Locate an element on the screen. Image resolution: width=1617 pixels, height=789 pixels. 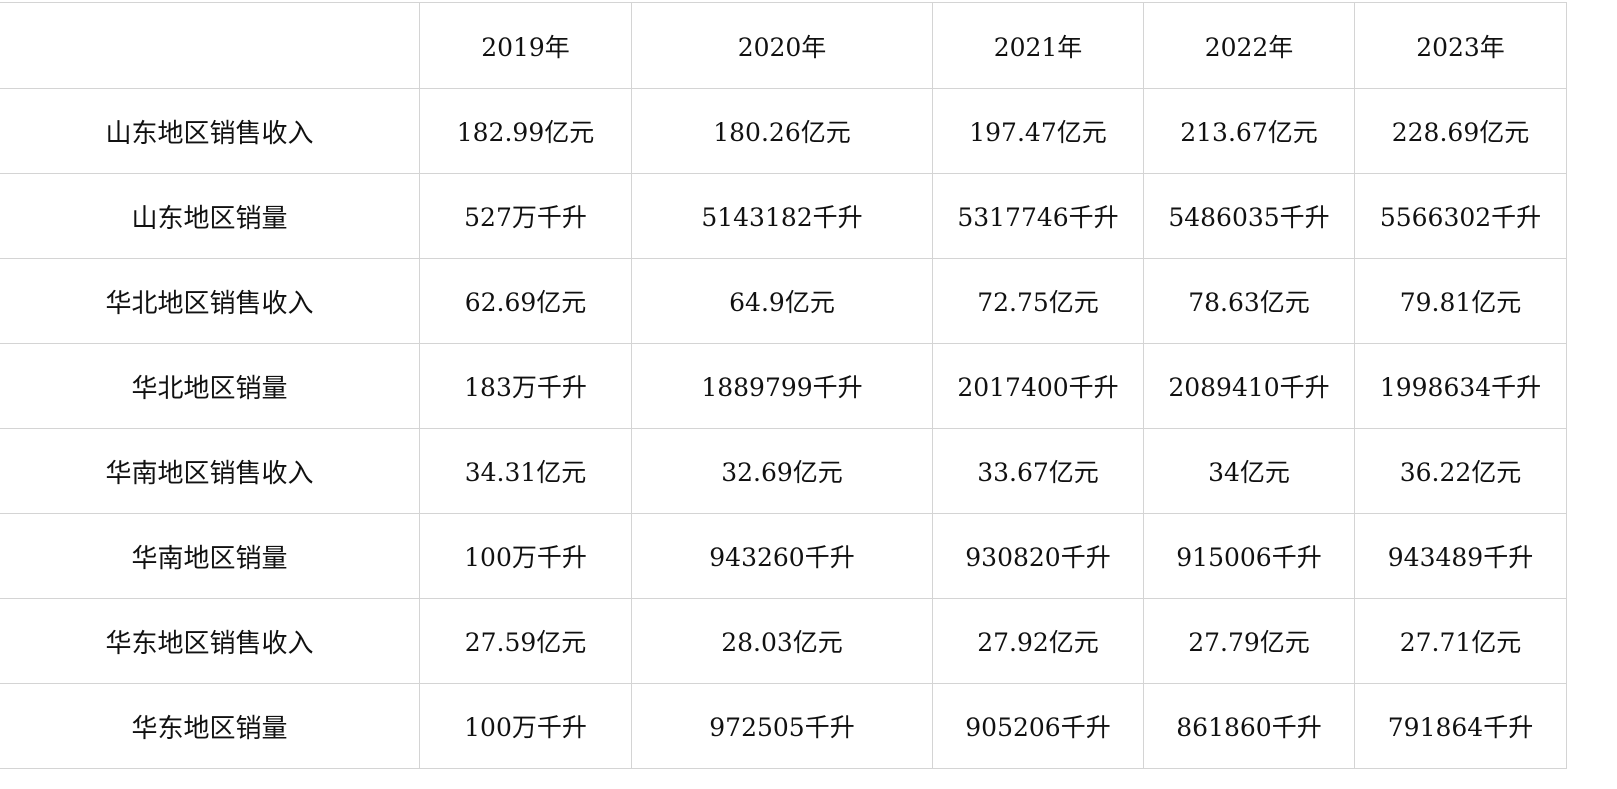
table-cell: 27.71亿元 is located at coordinates (1460, 641).